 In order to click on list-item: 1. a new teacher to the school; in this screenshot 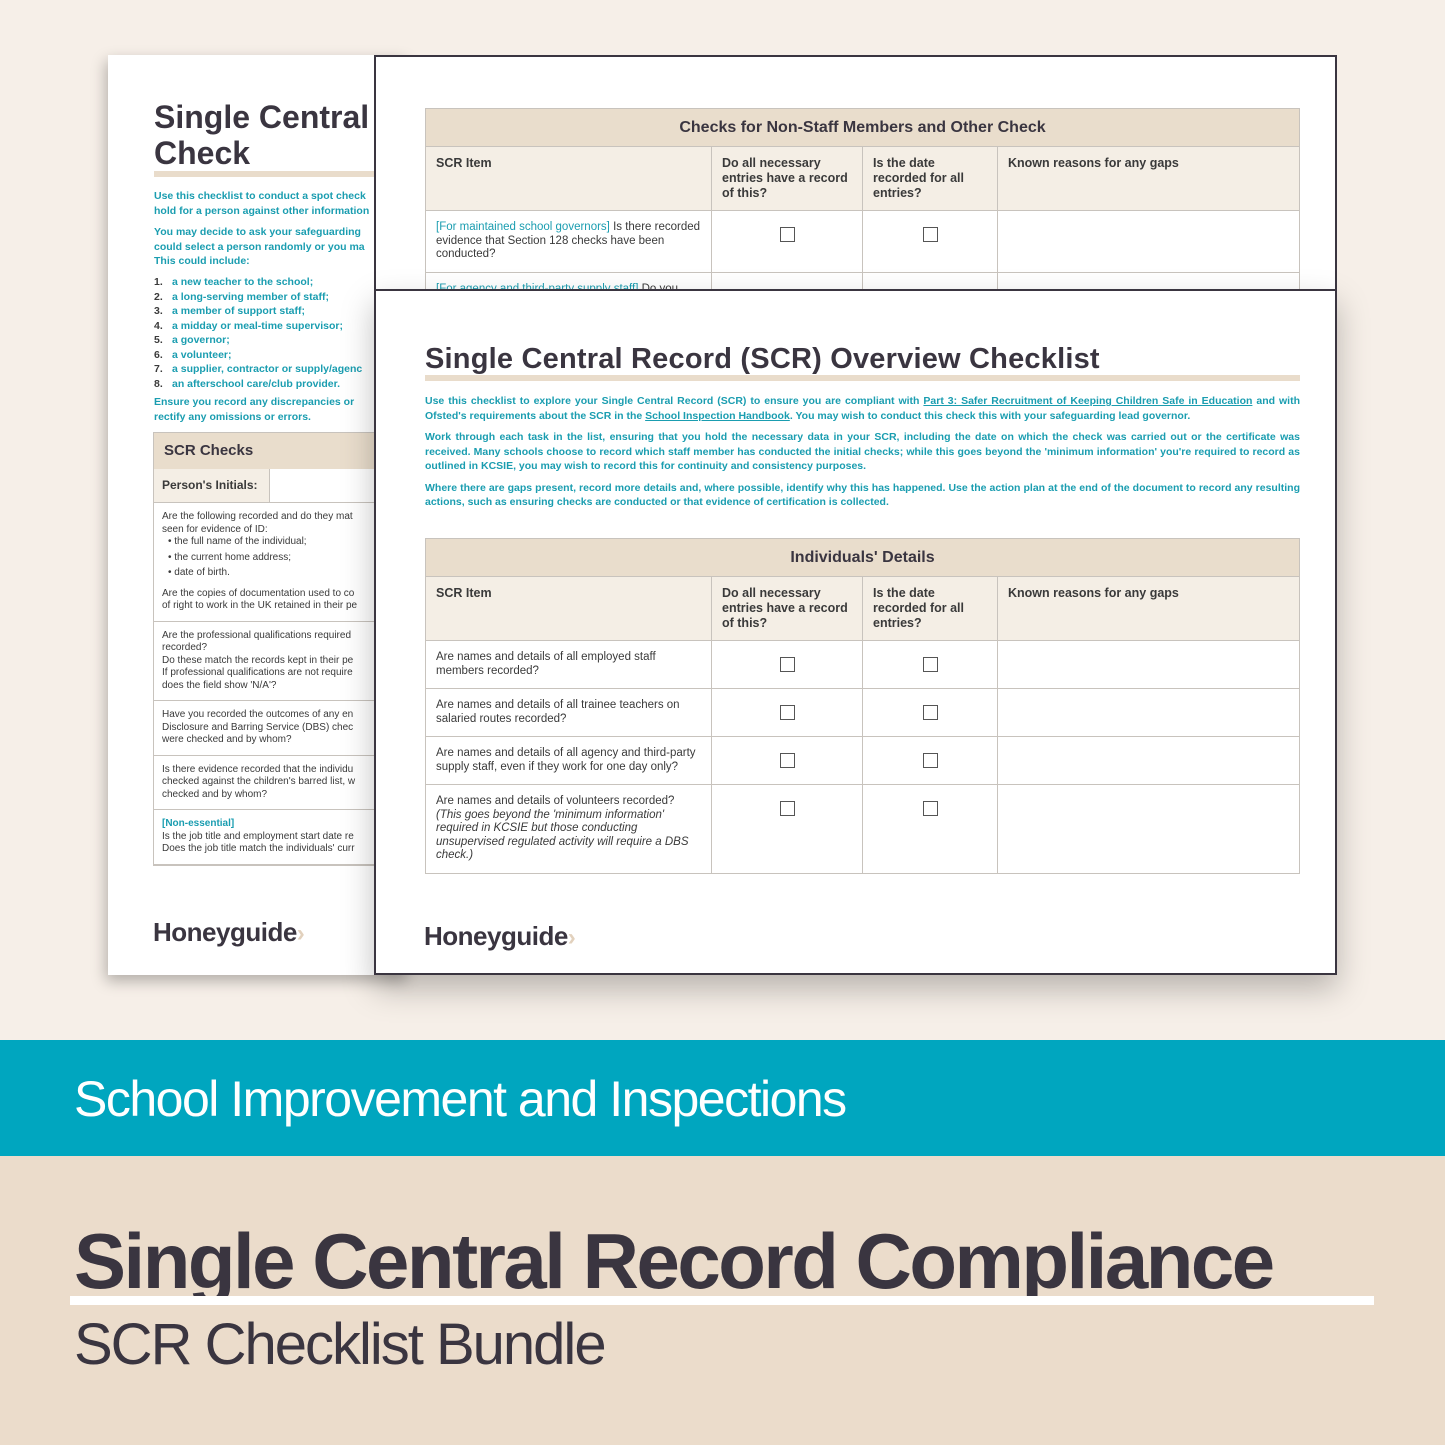, I will do `click(234, 282)`.